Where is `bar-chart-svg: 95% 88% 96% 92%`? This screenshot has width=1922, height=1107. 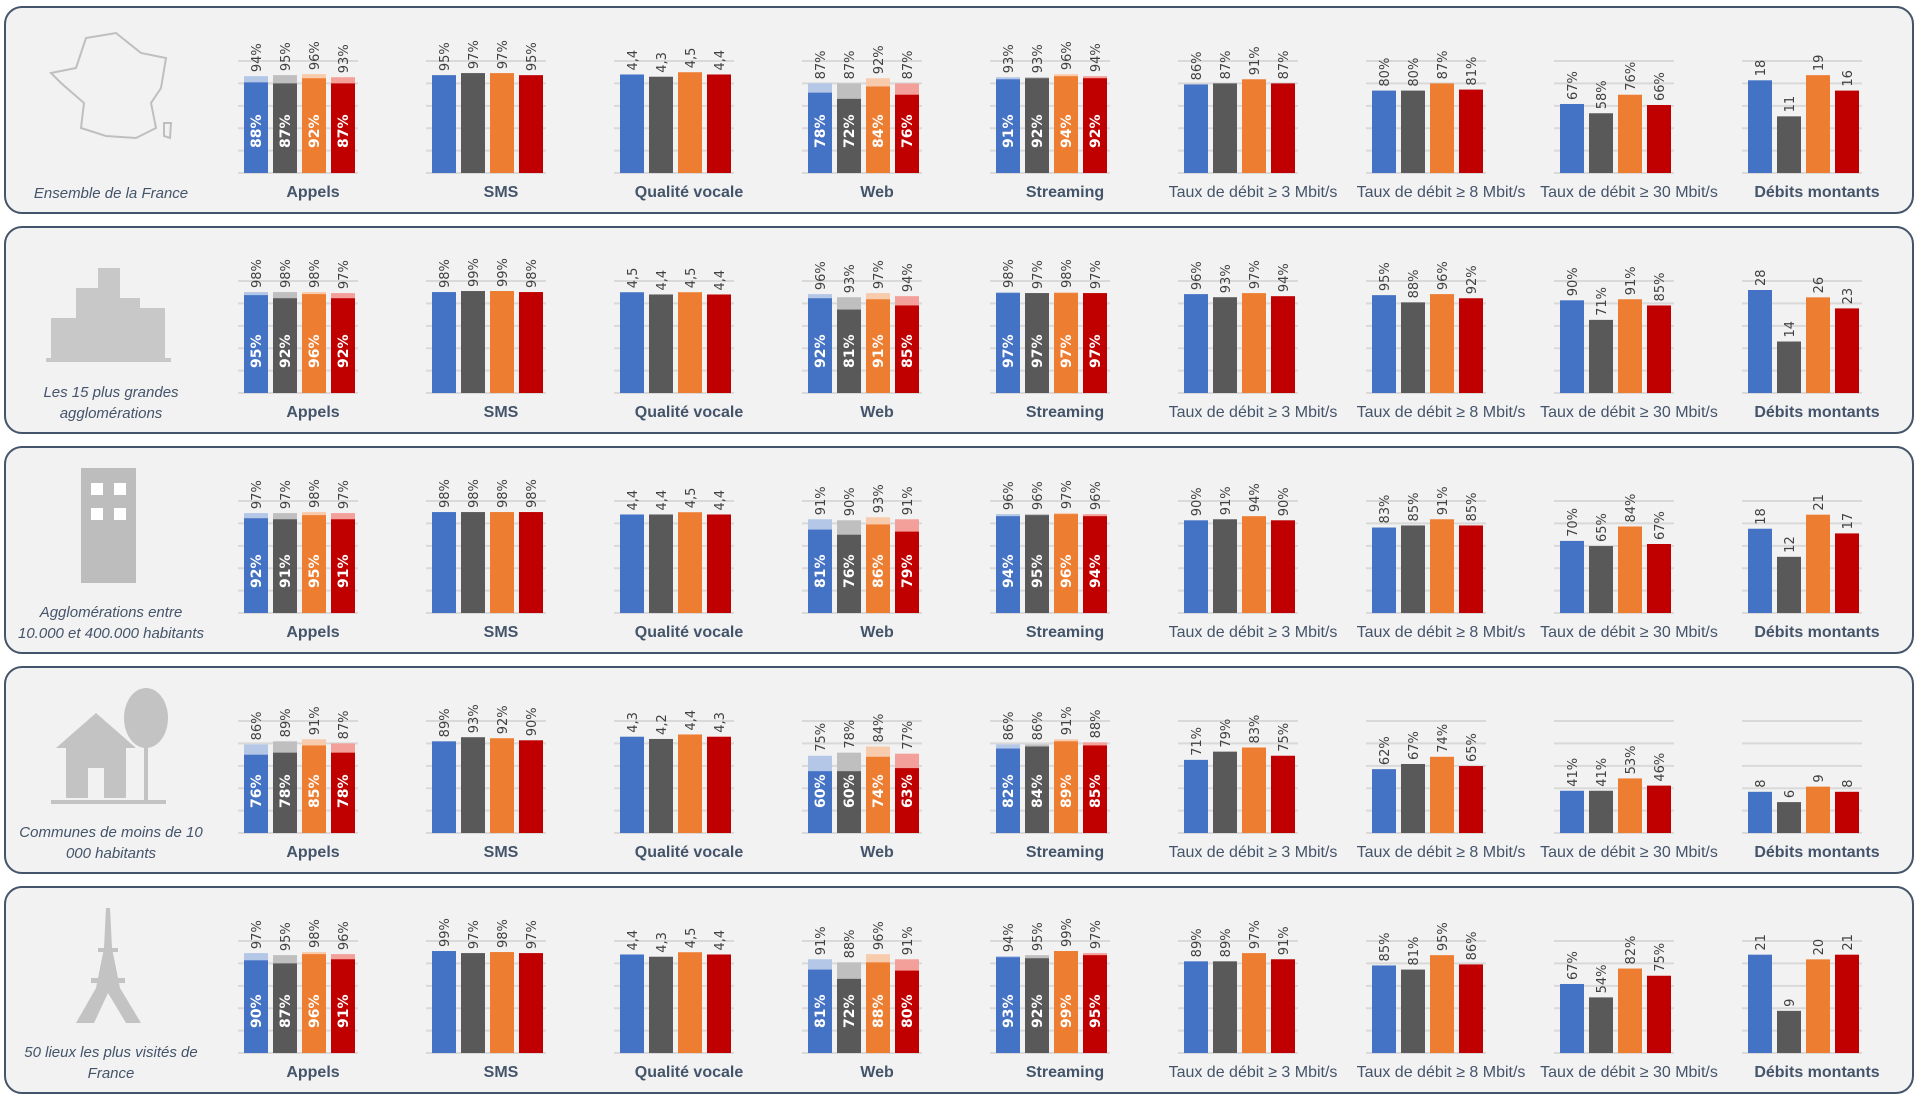 bar-chart-svg: 95% 88% 96% 92% is located at coordinates (1426, 327).